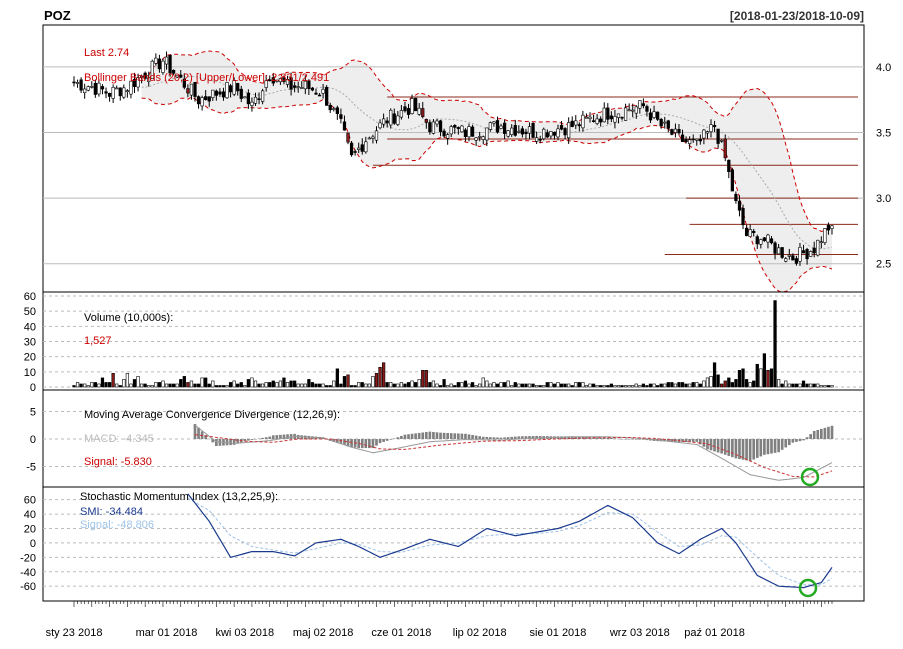  What do you see at coordinates (444, 342) in the screenshot?
I see `volume-panel: 0 10 20 30 40 50 60 Volume (10,000s): 1,527` at bounding box center [444, 342].